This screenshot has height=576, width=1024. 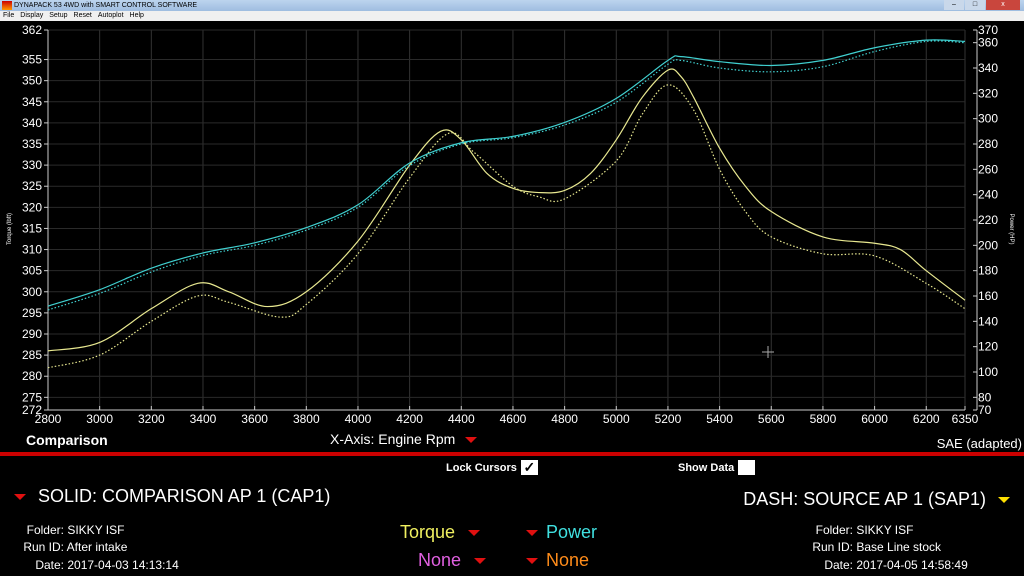 I want to click on y-right-tick-label: 300, so click(x=988, y=119).